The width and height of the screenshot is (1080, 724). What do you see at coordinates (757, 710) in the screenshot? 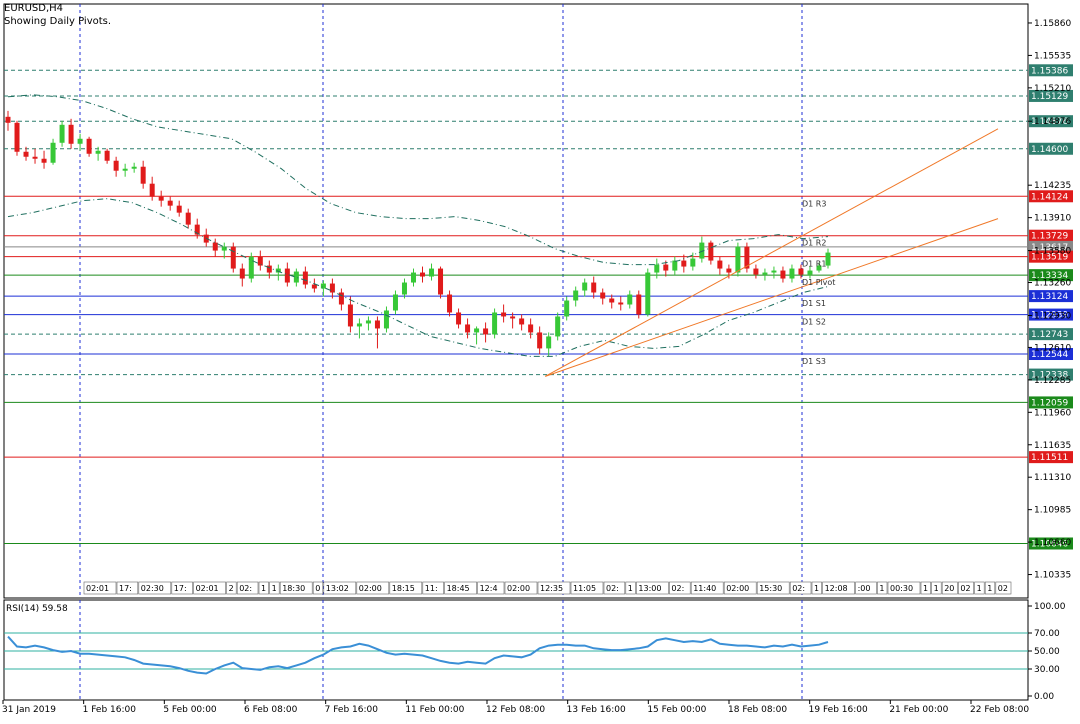
I see `x-tick-label-9: 18 Feb 08:00` at bounding box center [757, 710].